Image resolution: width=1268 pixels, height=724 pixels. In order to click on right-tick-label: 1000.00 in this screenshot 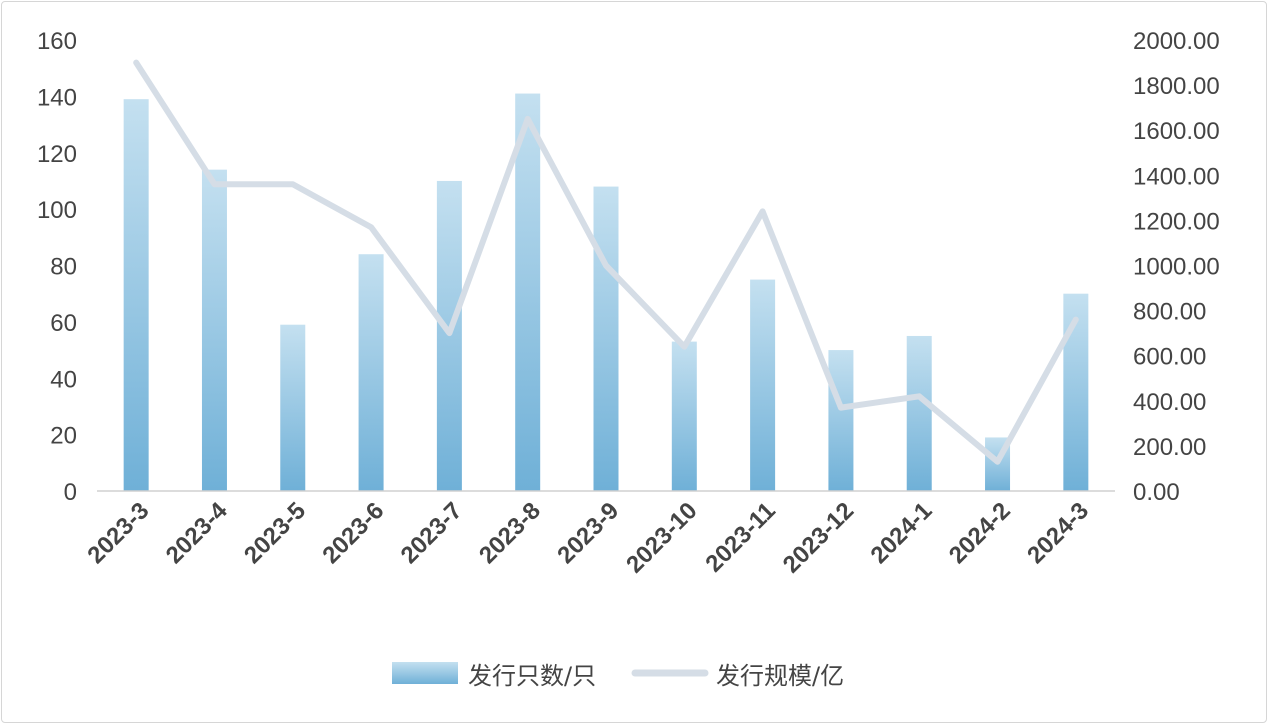, I will do `click(1176, 267)`.